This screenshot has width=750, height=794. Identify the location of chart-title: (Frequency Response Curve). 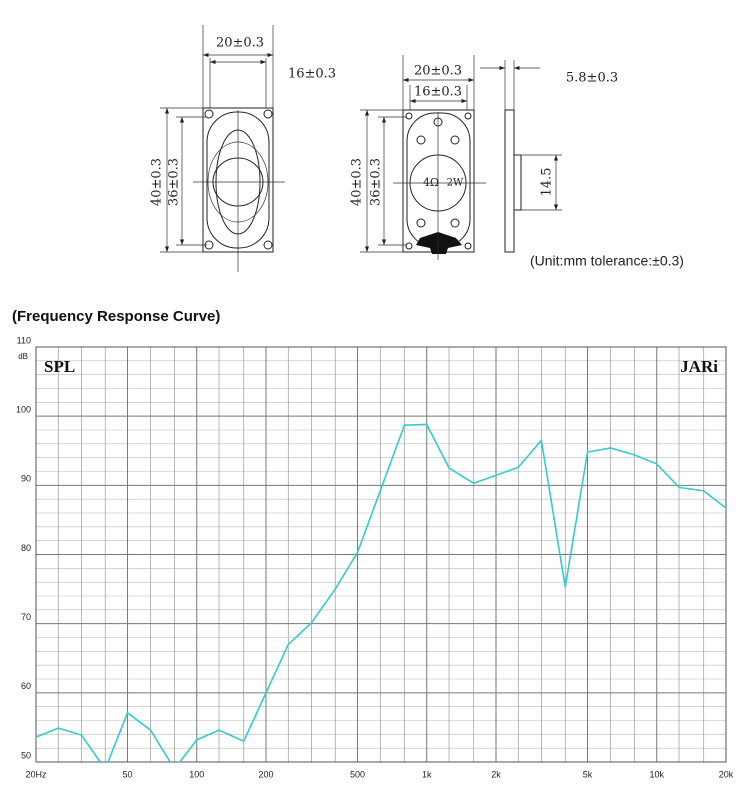
(116, 316).